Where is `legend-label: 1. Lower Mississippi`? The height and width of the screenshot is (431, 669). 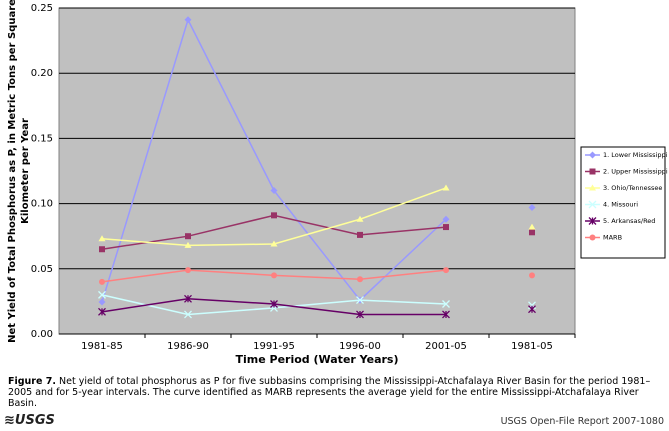
legend-label: 1. Lower Mississippi is located at coordinates (635, 155).